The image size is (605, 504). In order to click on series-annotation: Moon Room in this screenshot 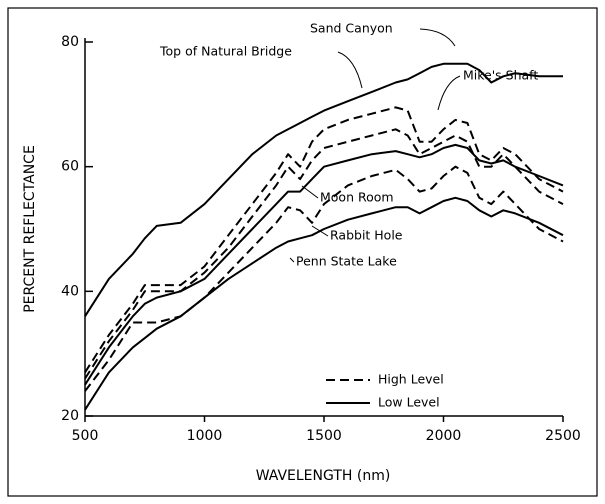, I will do `click(357, 197)`.